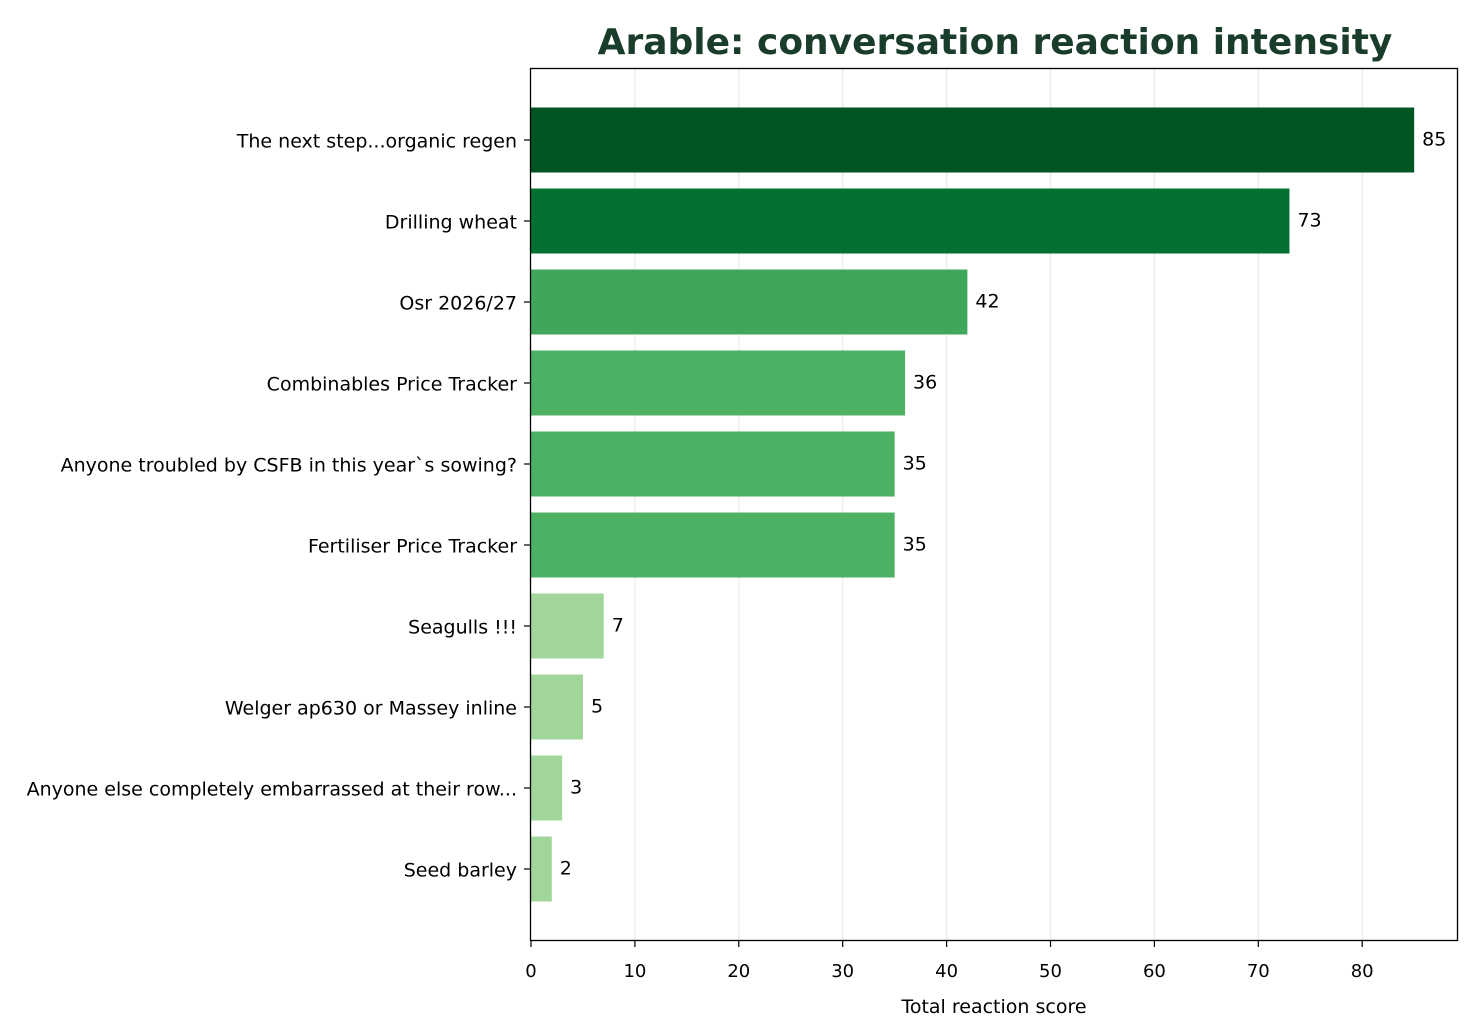 The height and width of the screenshot is (1035, 1473). Describe the element at coordinates (576, 788) in the screenshot. I see `value-label: 3` at that location.